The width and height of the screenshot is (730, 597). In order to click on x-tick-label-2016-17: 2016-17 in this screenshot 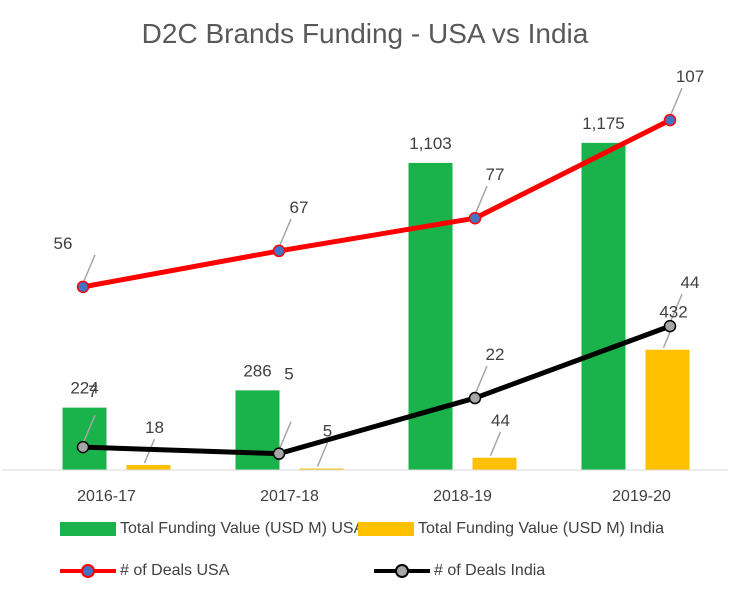, I will do `click(106, 496)`.